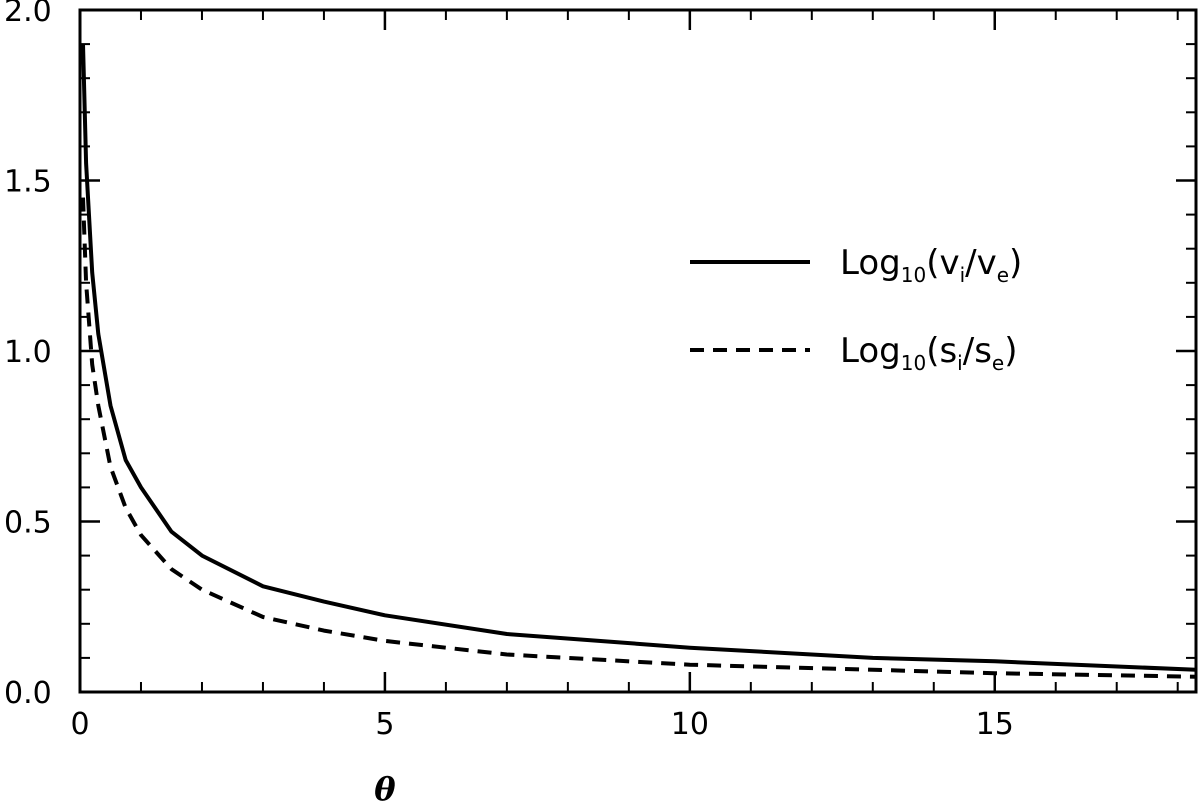 The image size is (1200, 807). I want to click on y-tick-label: 1.5, so click(28, 182).